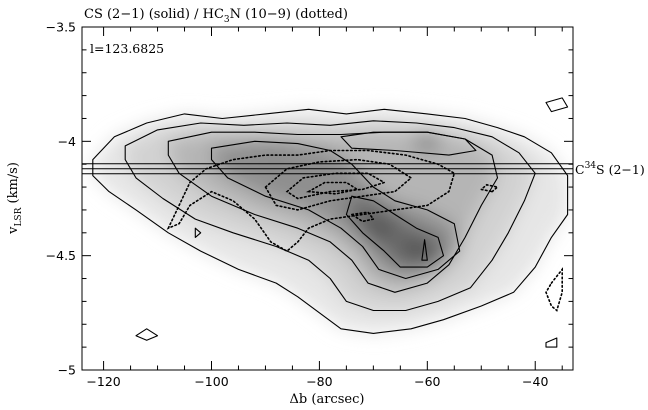 This screenshot has width=648, height=410. What do you see at coordinates (103, 381) in the screenshot?
I see `x-tick-label: −120` at bounding box center [103, 381].